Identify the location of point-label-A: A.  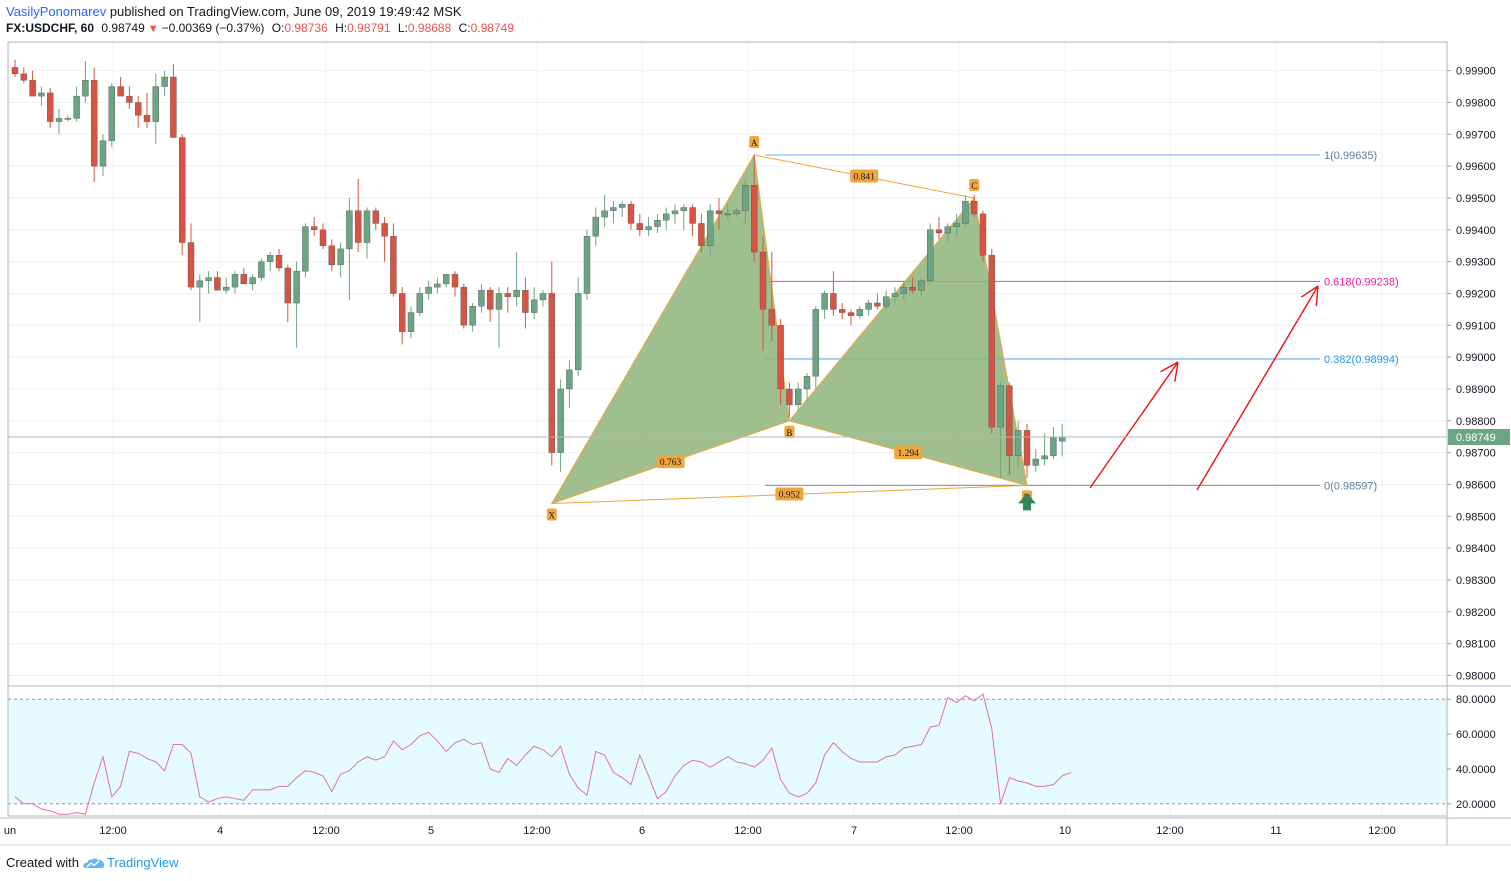
(754, 143).